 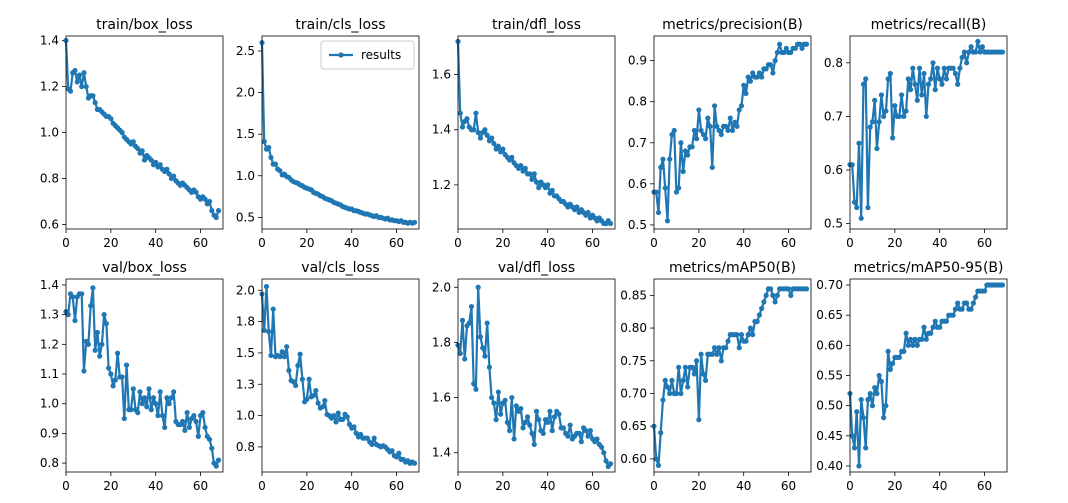 What do you see at coordinates (524, 376) in the screenshot?
I see `subplot-8: val/dfl_loss 0 20 40 60 1.4 1.6 1.8 2.0` at bounding box center [524, 376].